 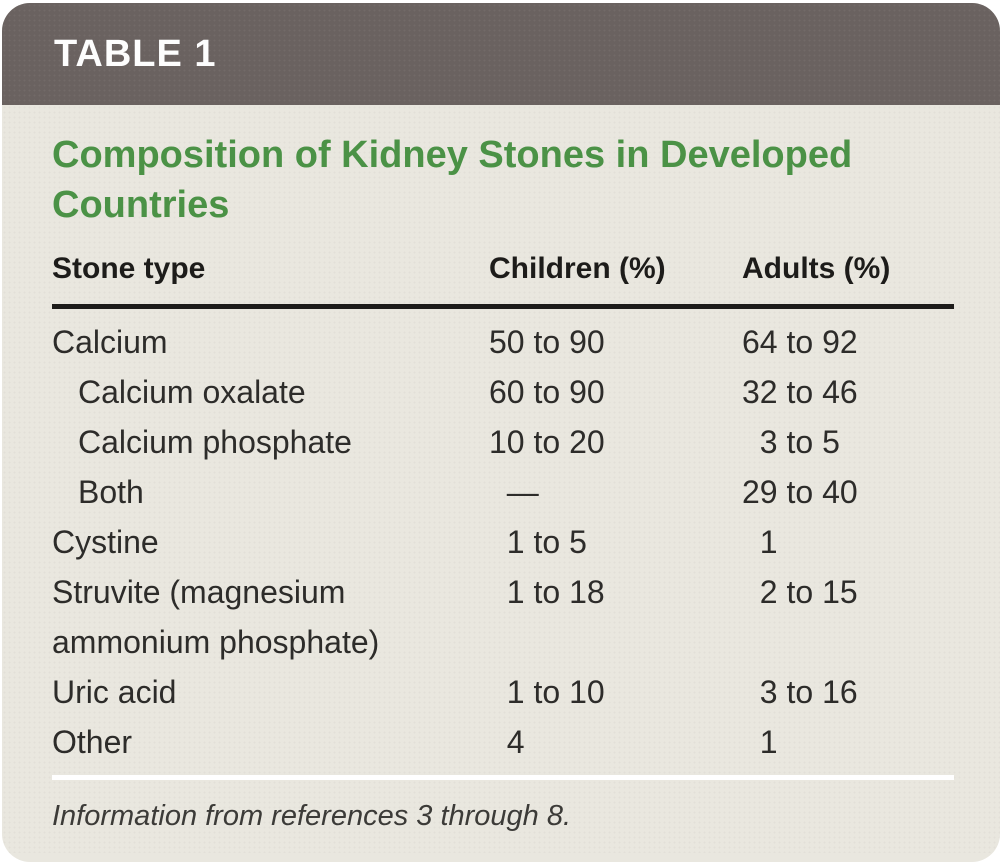 I want to click on footnote-divider-rule, so click(x=503, y=777).